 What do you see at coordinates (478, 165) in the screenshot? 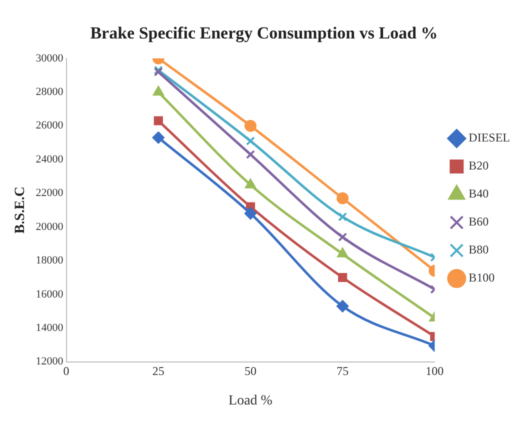
I see `legend-label: B20` at bounding box center [478, 165].